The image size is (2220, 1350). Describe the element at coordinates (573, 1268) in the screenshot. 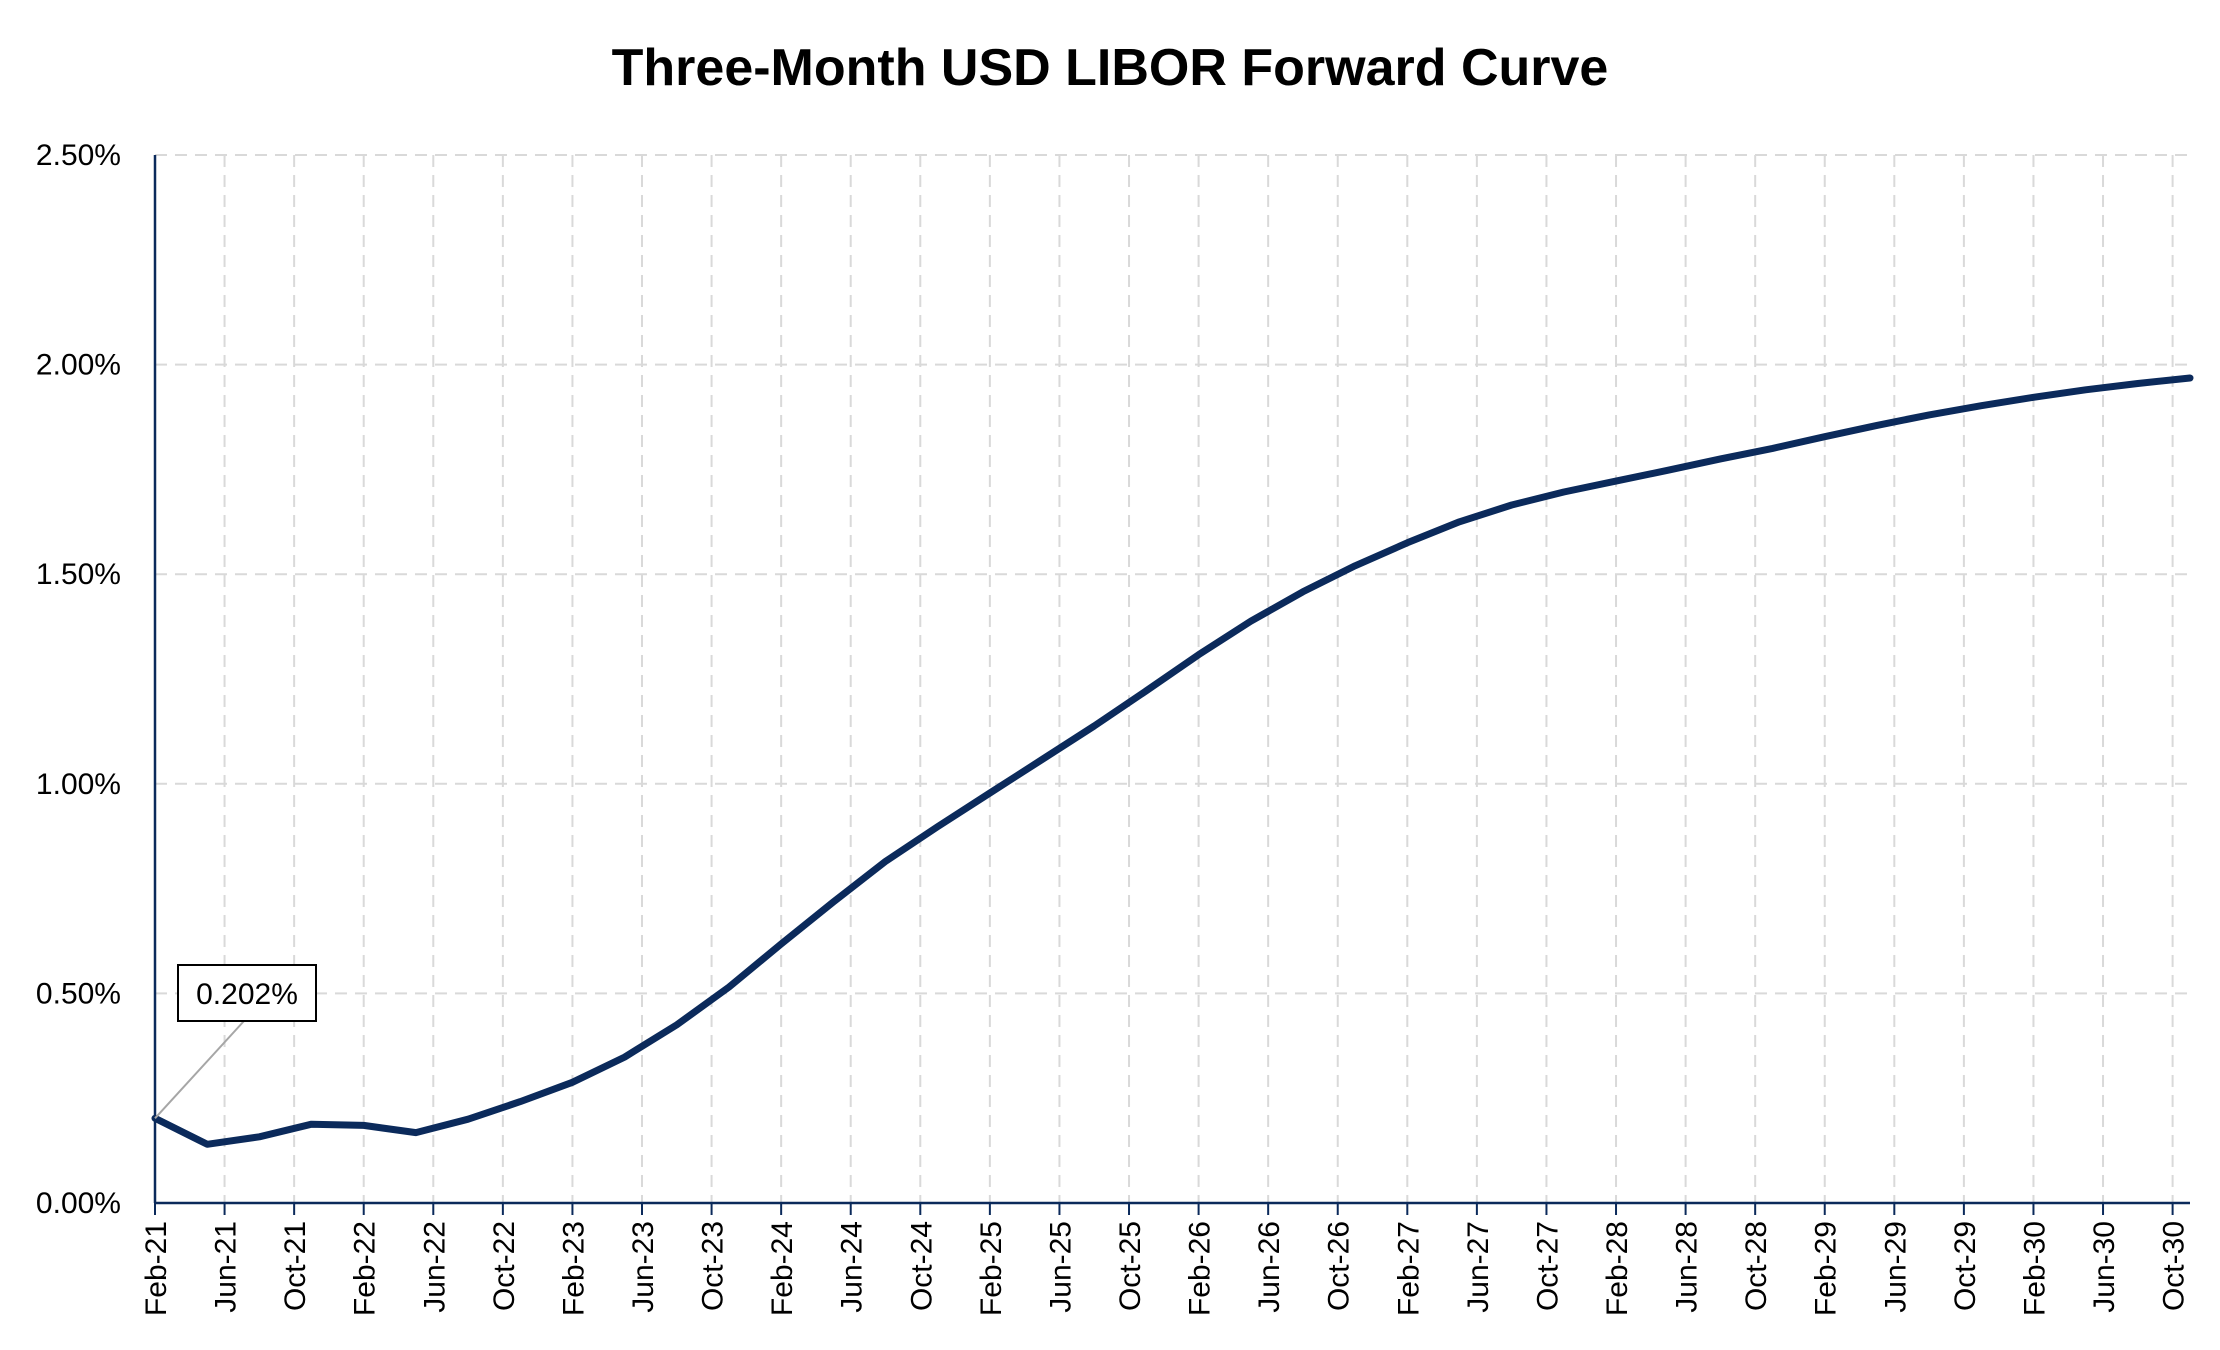

I see `x-tick-label: Feb-23` at that location.